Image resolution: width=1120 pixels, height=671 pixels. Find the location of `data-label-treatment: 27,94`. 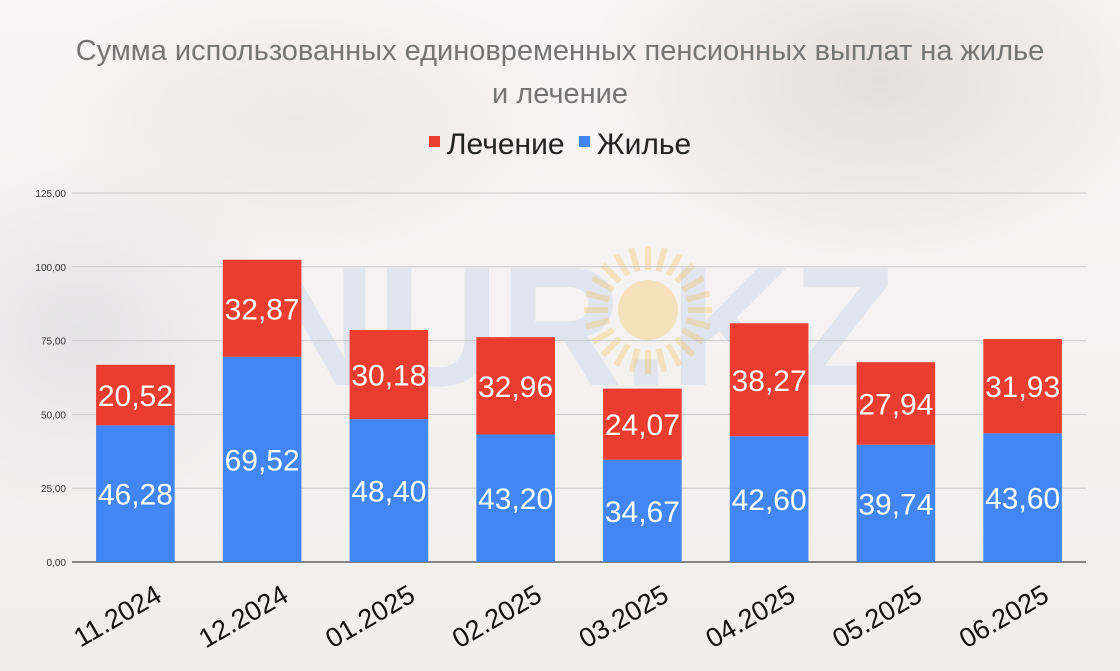

data-label-treatment: 27,94 is located at coordinates (895, 404).